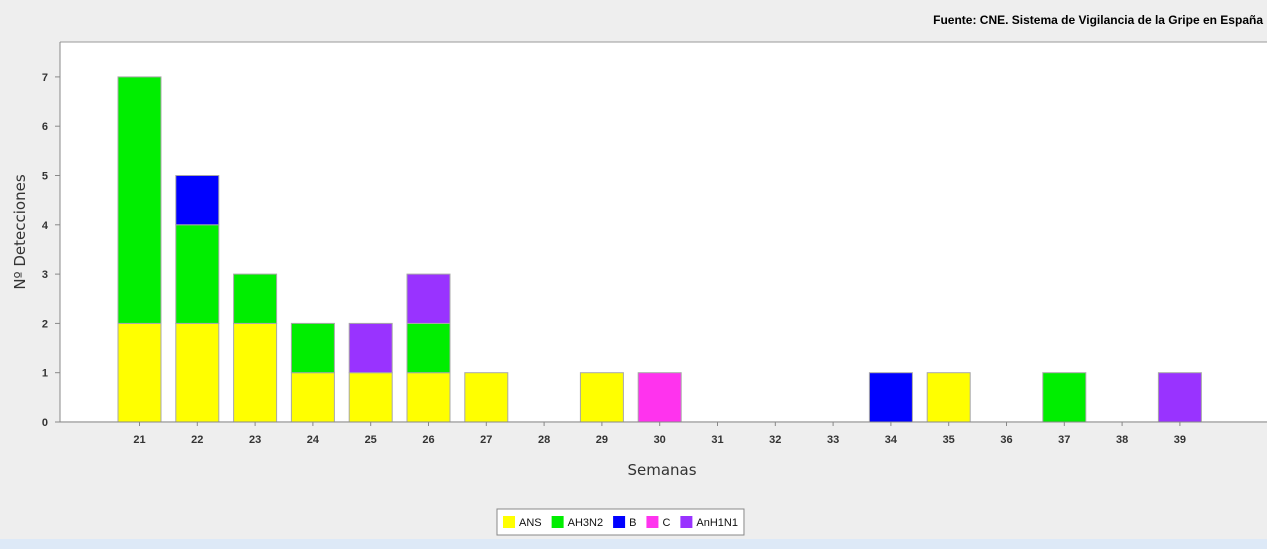 This screenshot has width=1267, height=549. I want to click on y-tick-label: 0, so click(45, 423).